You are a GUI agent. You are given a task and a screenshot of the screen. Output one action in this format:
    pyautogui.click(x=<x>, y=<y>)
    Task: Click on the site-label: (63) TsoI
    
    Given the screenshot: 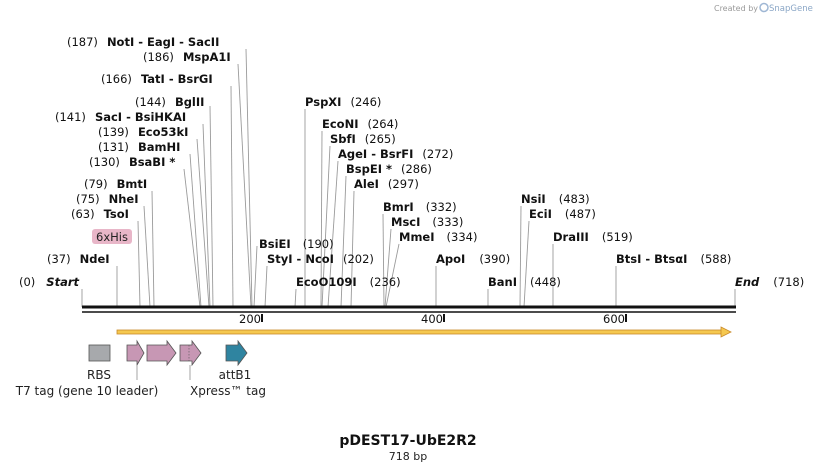 What is the action you would take?
    pyautogui.click(x=100, y=214)
    